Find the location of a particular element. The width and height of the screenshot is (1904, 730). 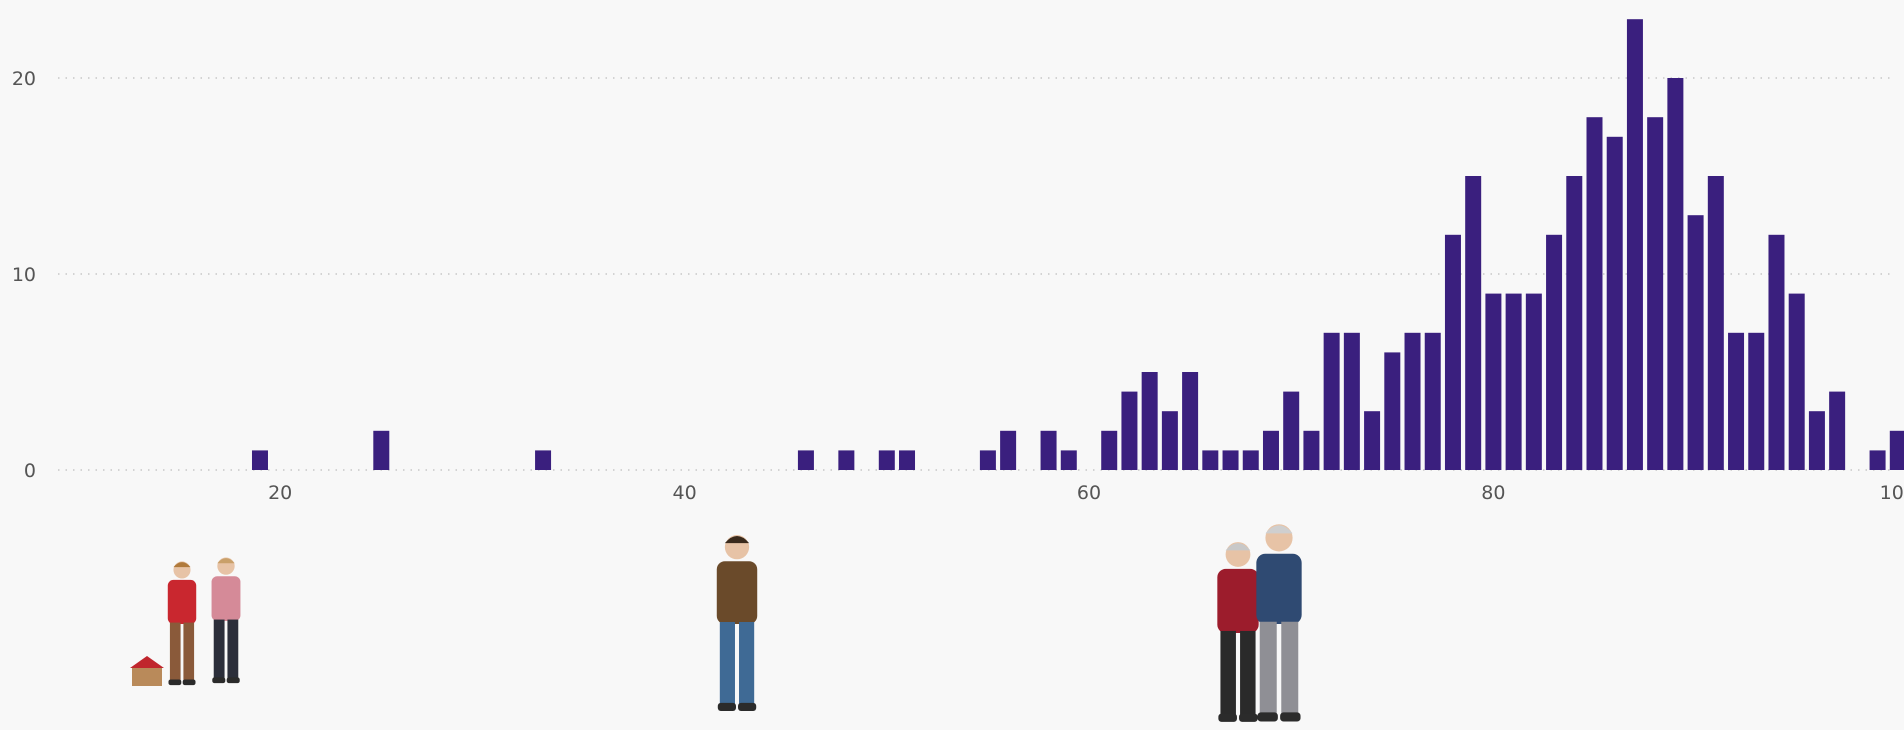

x-tick-label: 100 is located at coordinates (1892, 493).